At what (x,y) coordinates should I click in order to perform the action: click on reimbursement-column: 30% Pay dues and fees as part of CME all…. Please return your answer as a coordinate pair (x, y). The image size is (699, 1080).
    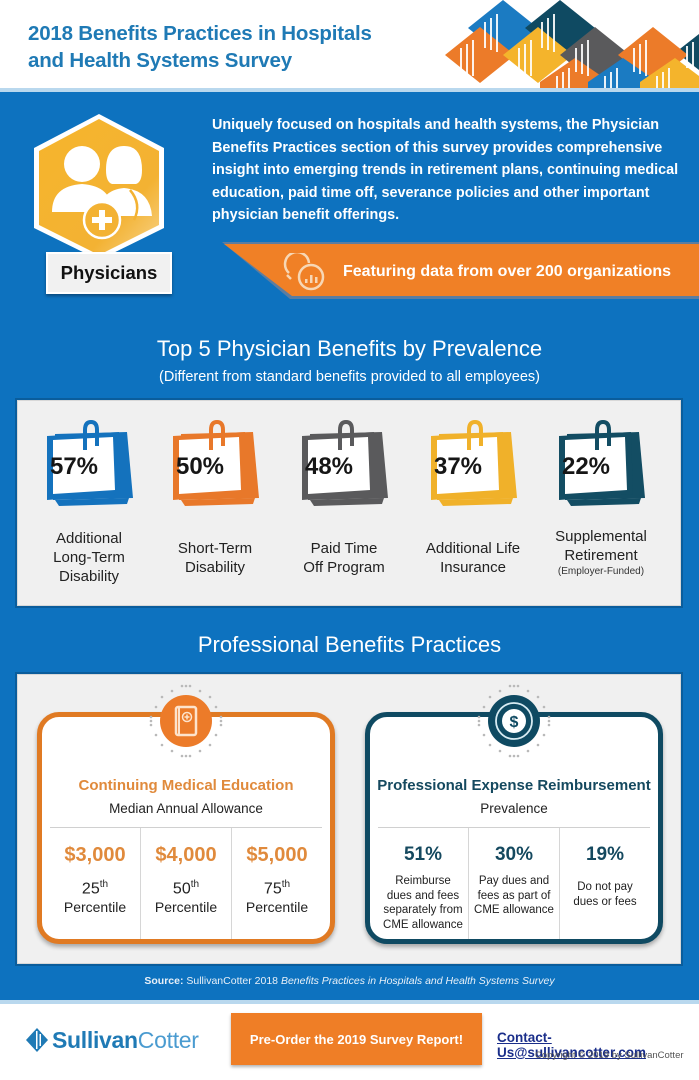
    Looking at the image, I should click on (514, 883).